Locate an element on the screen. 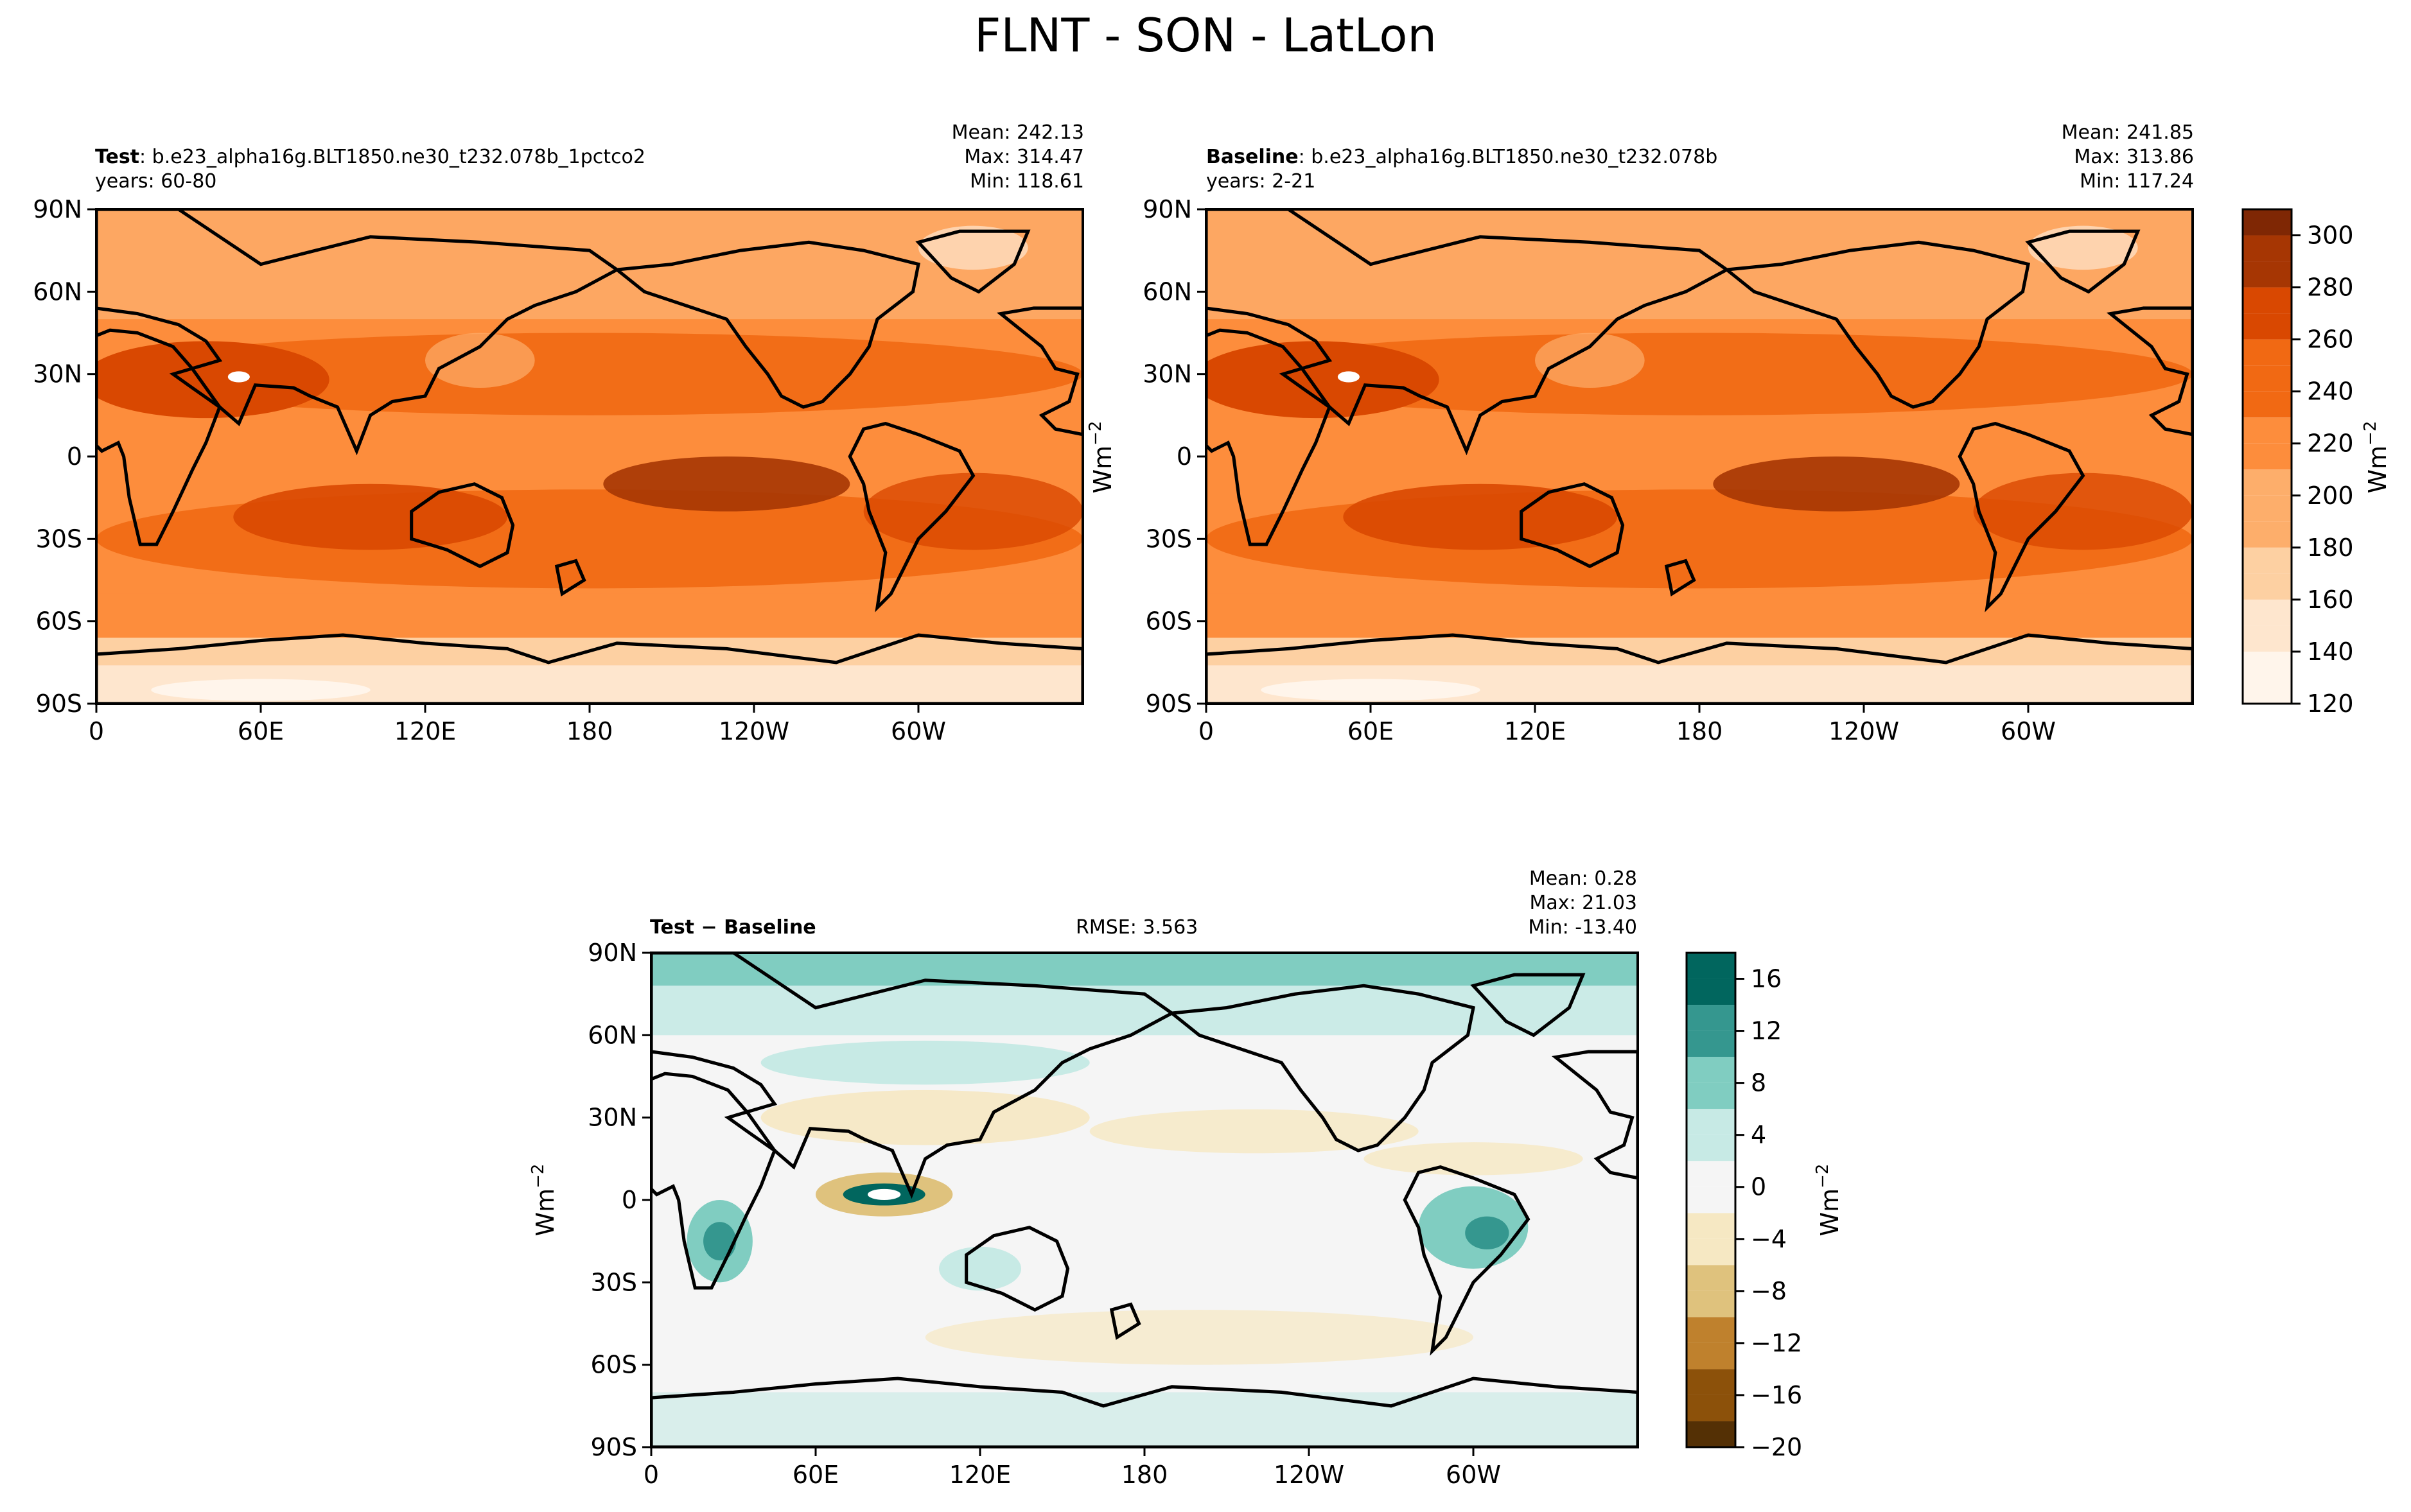 This screenshot has height=1512, width=2411. colorbar-tick-label: −16 is located at coordinates (1777, 1395).